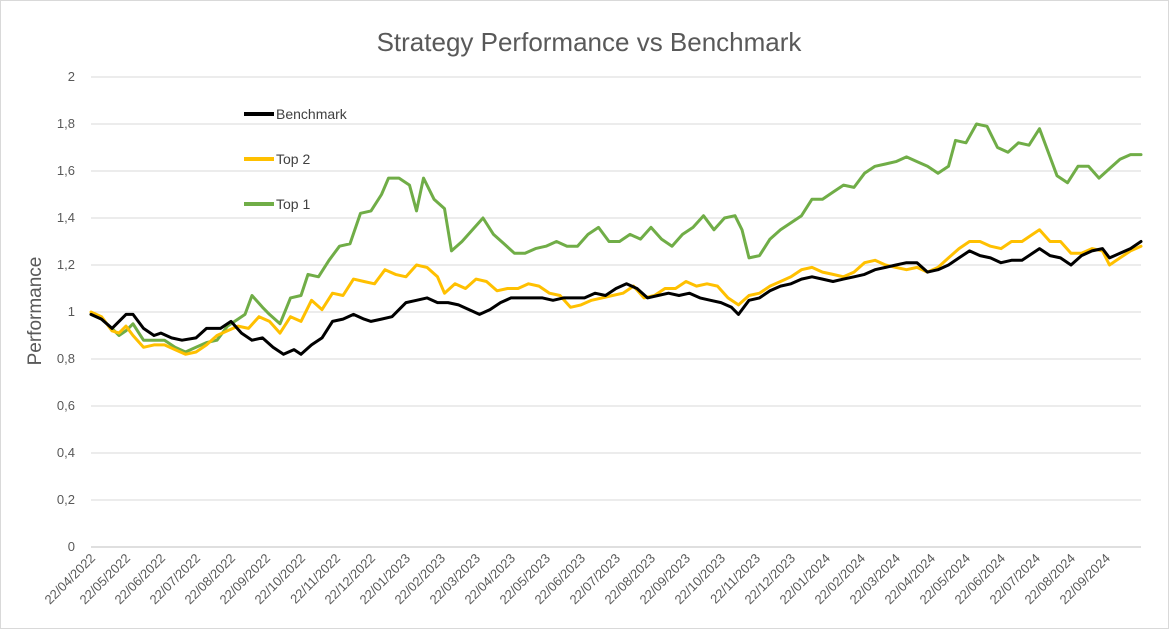  What do you see at coordinates (293, 204) in the screenshot?
I see `legend-label: Top 1` at bounding box center [293, 204].